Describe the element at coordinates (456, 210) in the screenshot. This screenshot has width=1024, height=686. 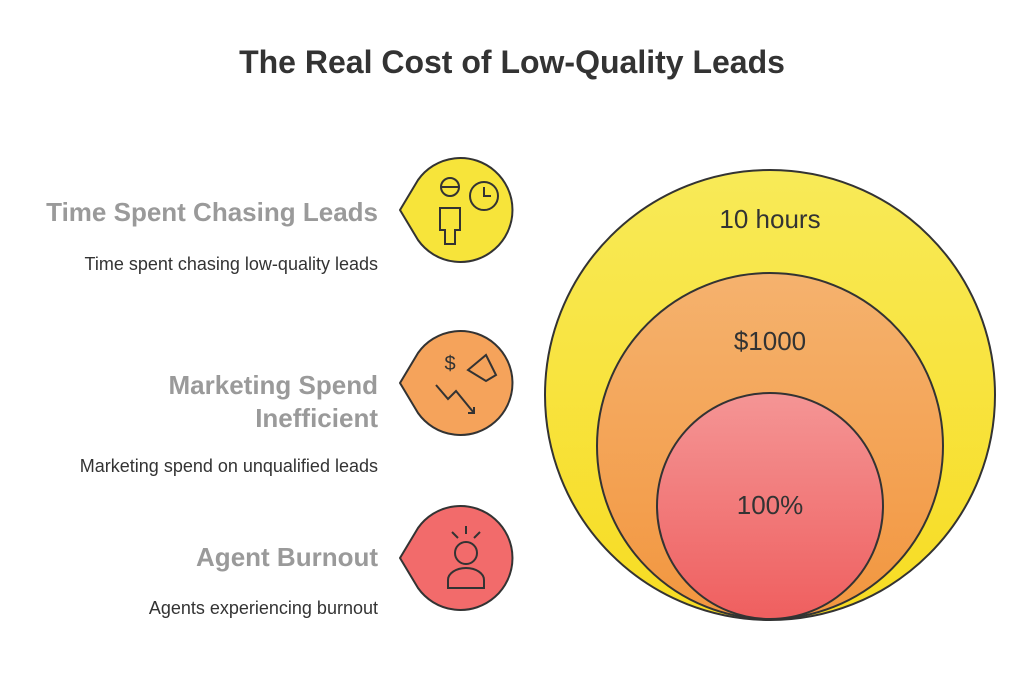
I see `time-icon` at that location.